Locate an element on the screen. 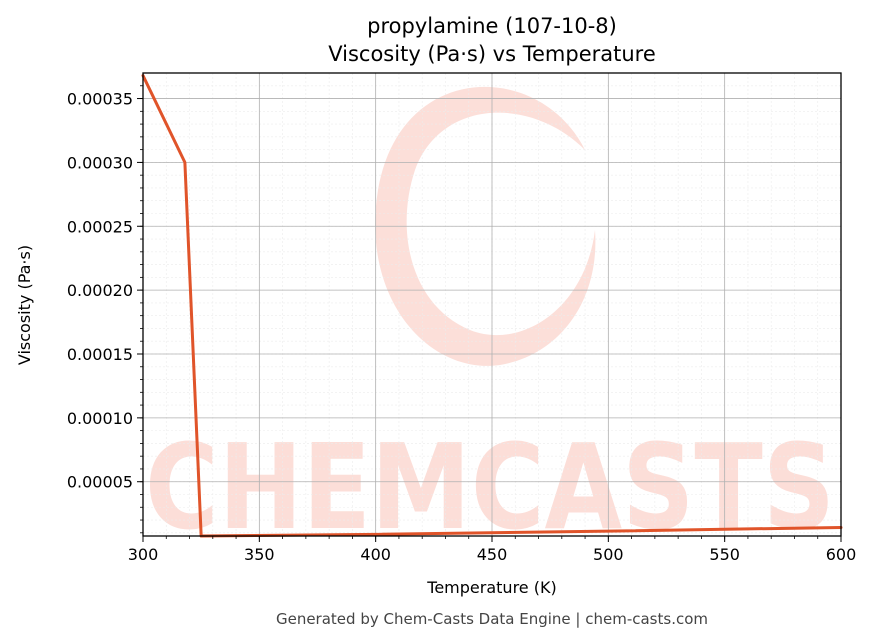 Image resolution: width=876 pixels, height=644 pixels. x-tick-label: 450 is located at coordinates (492, 554).